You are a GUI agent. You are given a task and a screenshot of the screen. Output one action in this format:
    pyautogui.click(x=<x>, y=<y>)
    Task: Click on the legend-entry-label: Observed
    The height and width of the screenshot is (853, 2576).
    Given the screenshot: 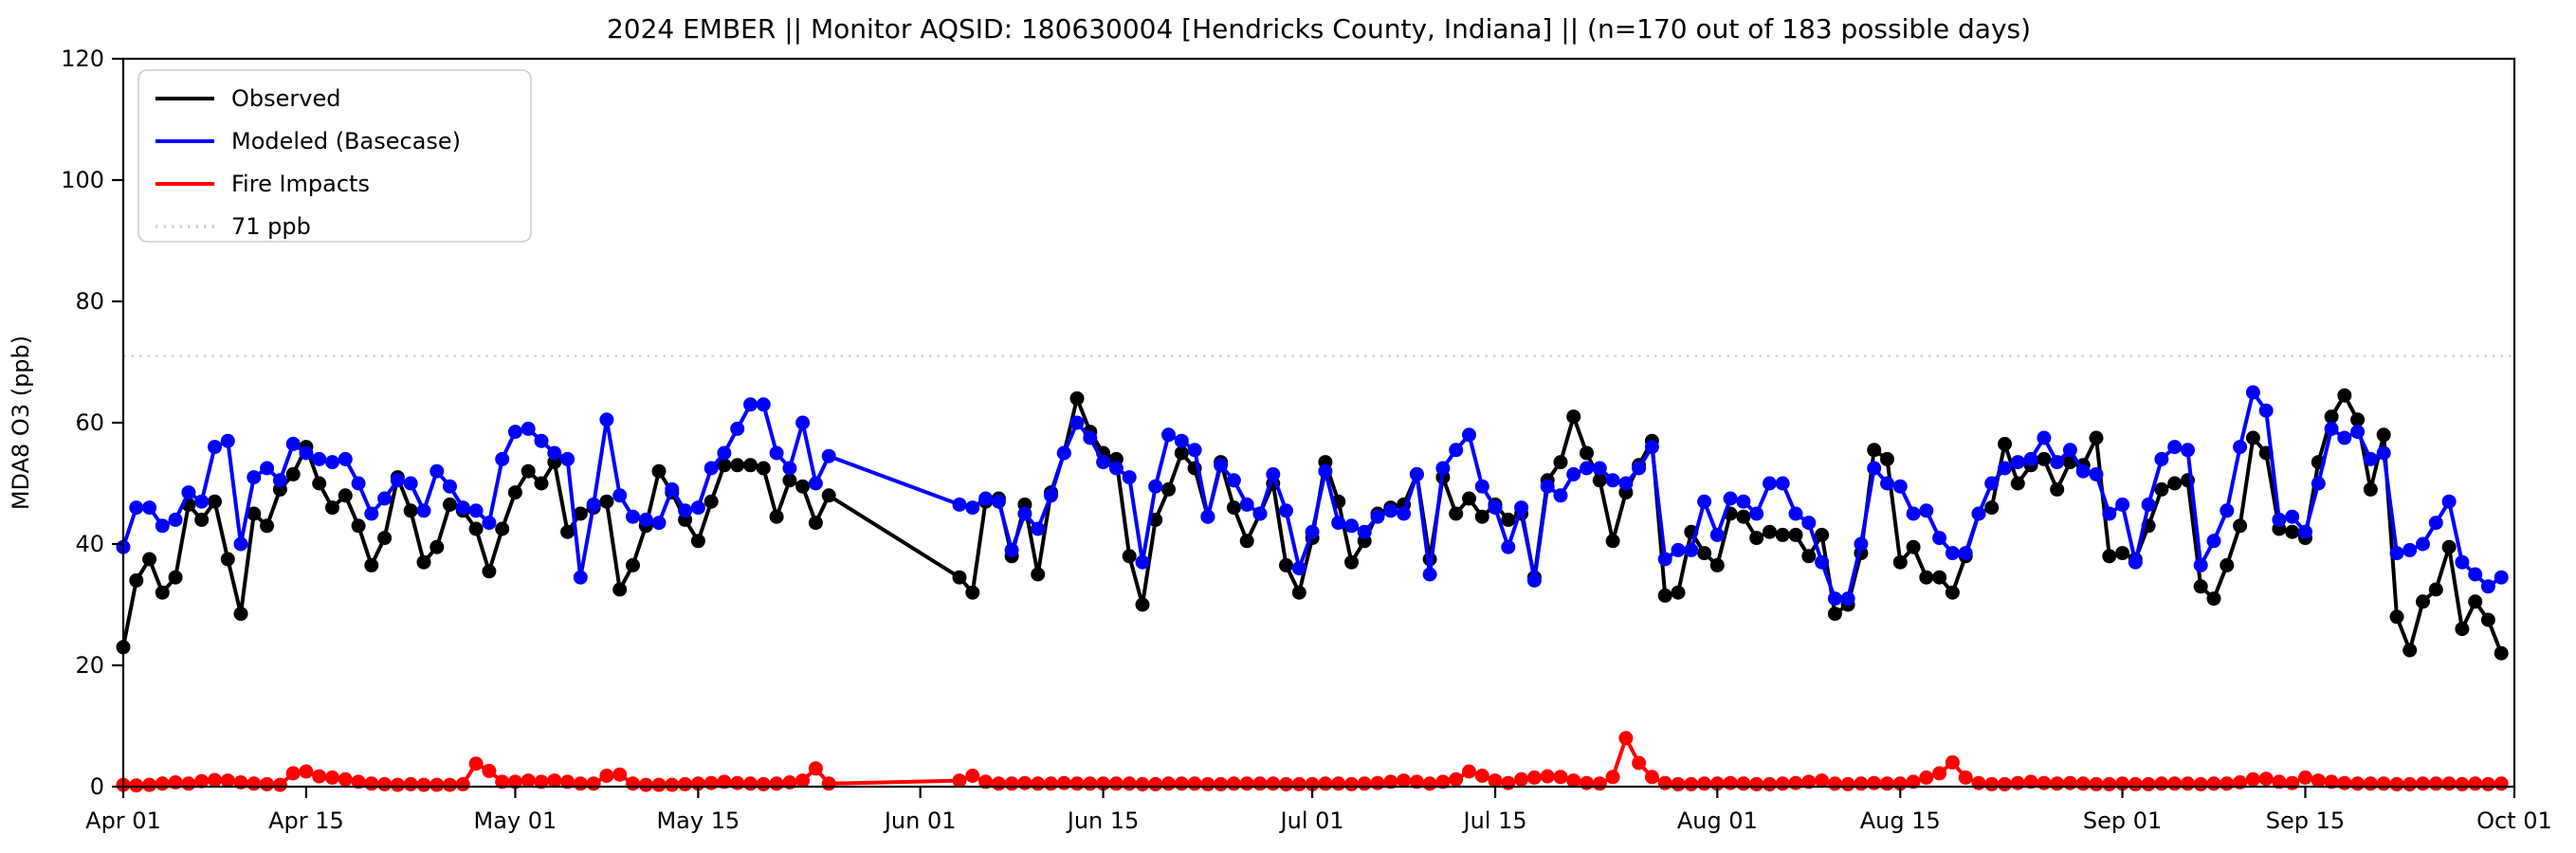 What is the action you would take?
    pyautogui.click(x=285, y=98)
    